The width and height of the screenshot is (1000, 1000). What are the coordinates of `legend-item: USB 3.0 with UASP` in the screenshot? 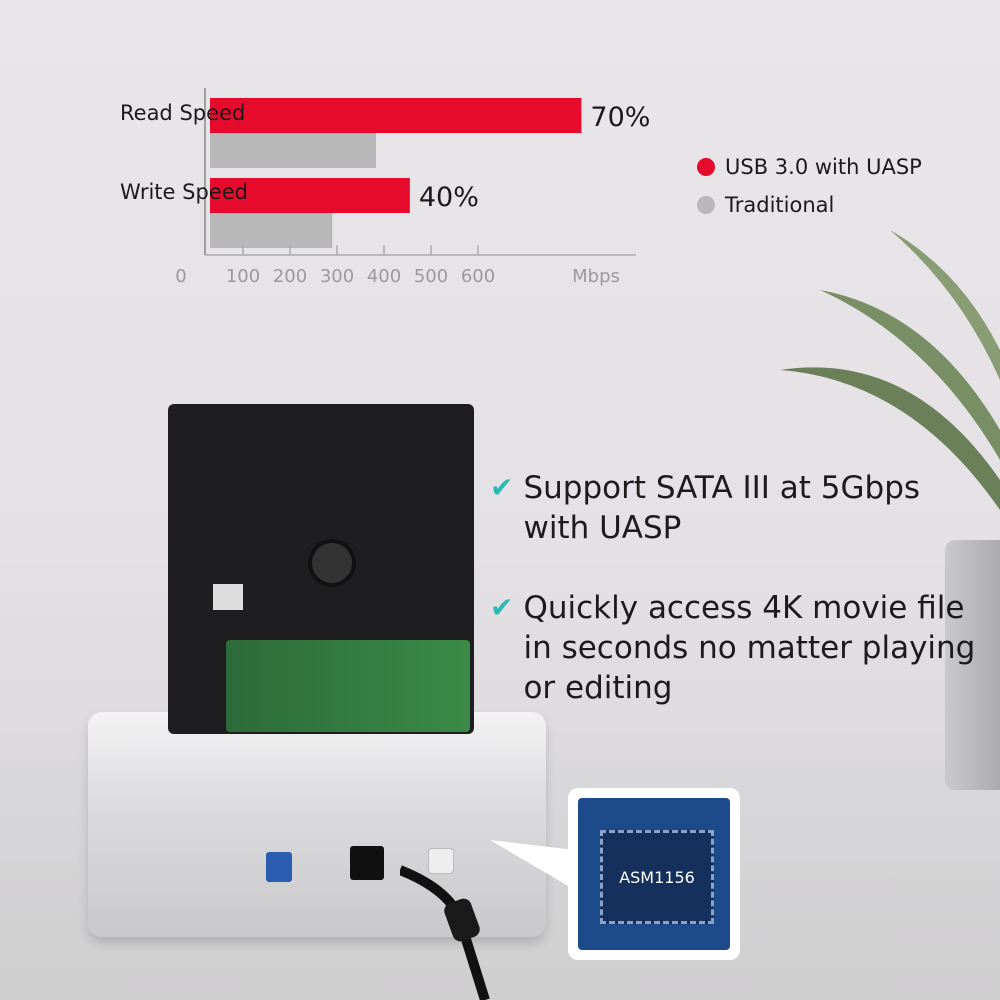 It's located at (809, 167).